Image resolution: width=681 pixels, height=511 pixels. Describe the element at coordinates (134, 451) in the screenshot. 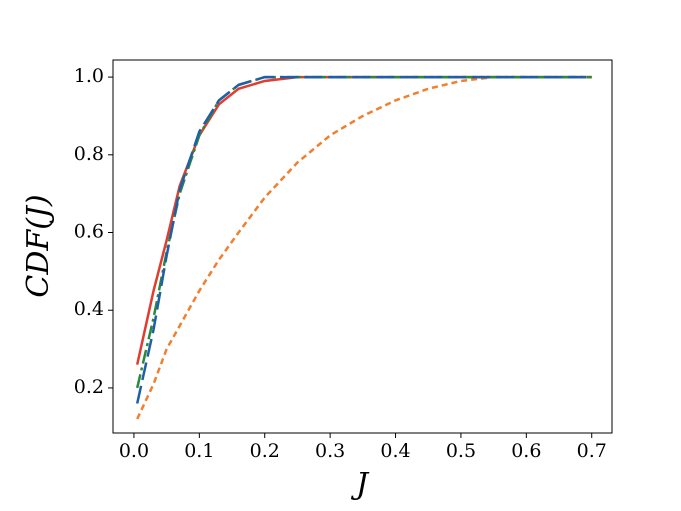

I see `x-tick-label: 0.0` at that location.